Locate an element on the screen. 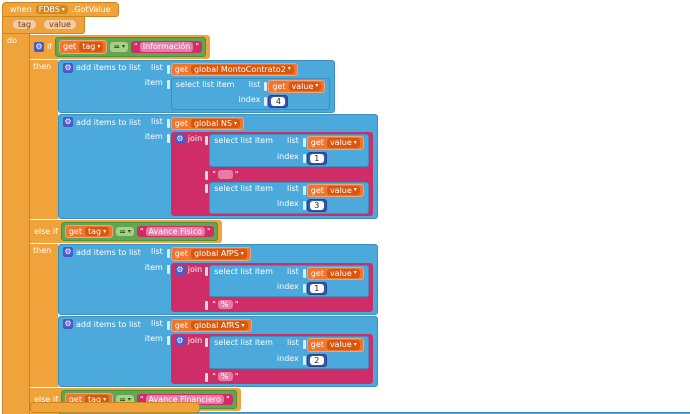 This screenshot has height=414, width=690. select-list-item-block: select list item list get value ▾ index 2 is located at coordinates (289, 352).